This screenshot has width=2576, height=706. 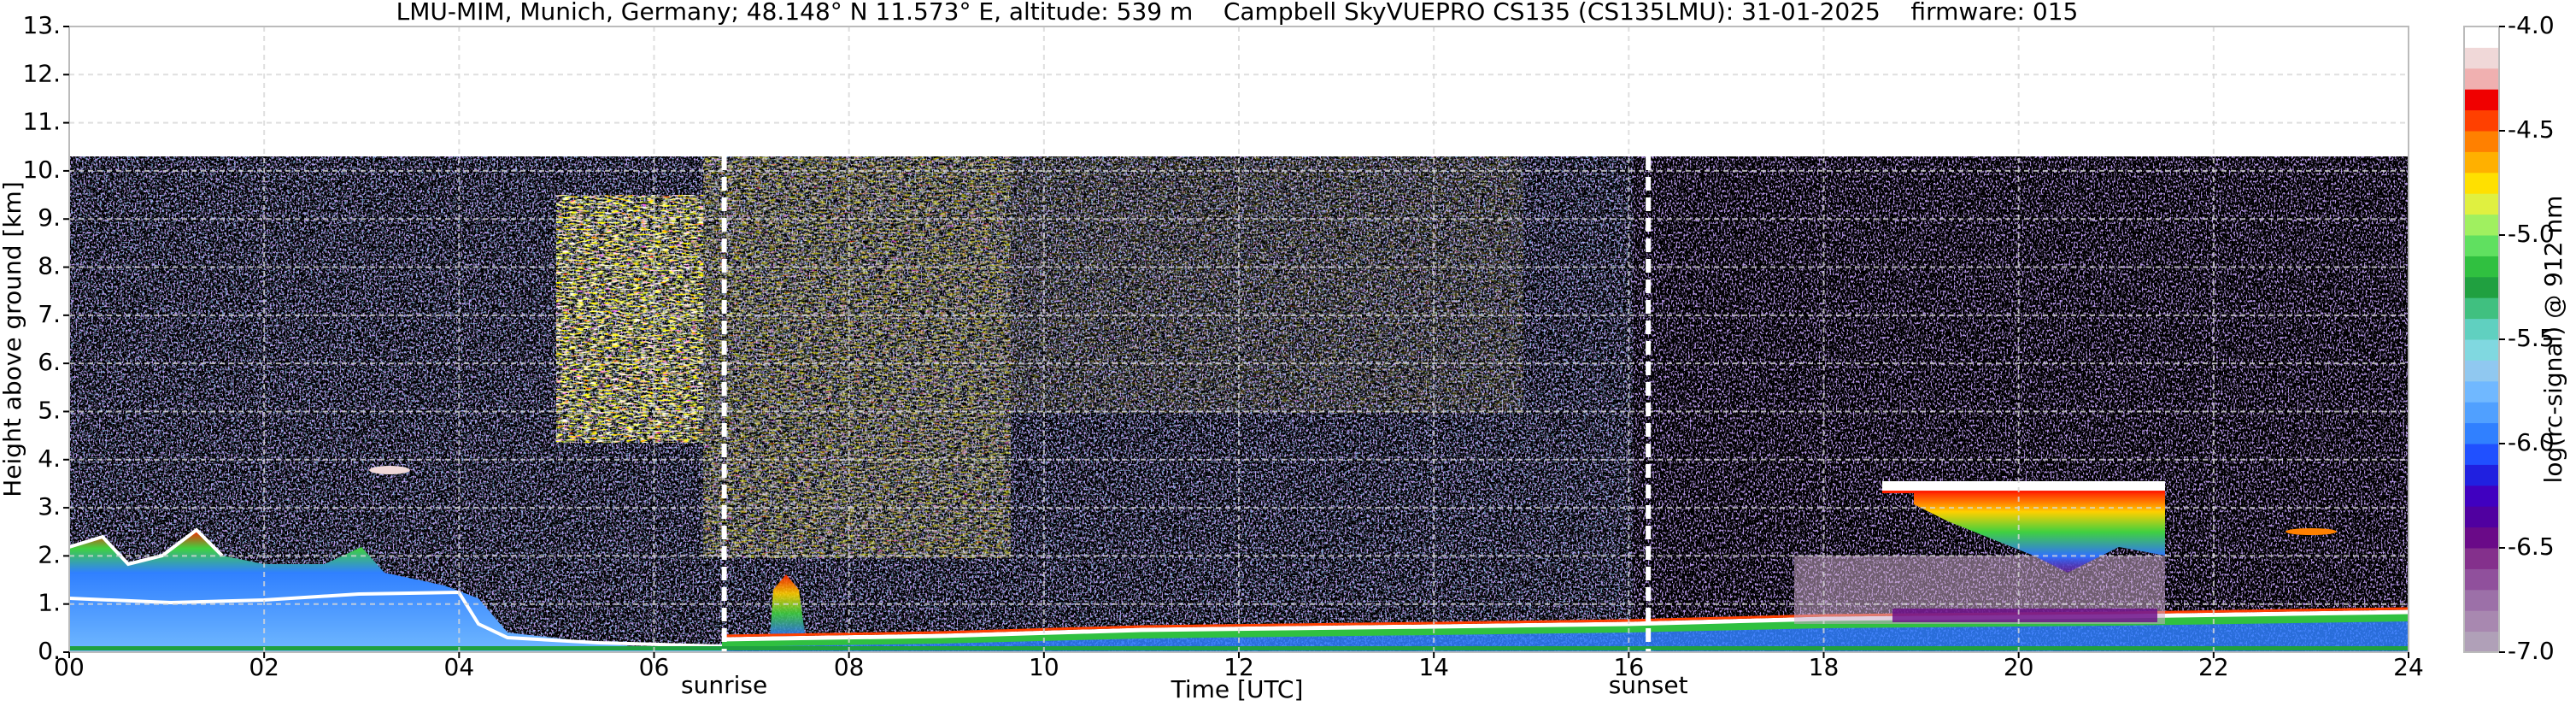 I want to click on y-tick-label: 11., so click(x=41, y=122).